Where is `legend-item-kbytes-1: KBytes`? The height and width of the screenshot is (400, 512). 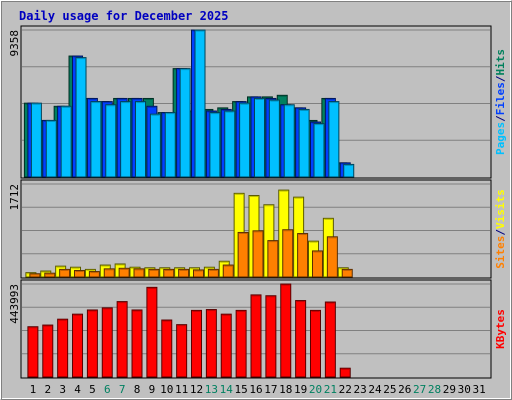 legend-item-kbytes-1: KBytes is located at coordinates (500, 329).